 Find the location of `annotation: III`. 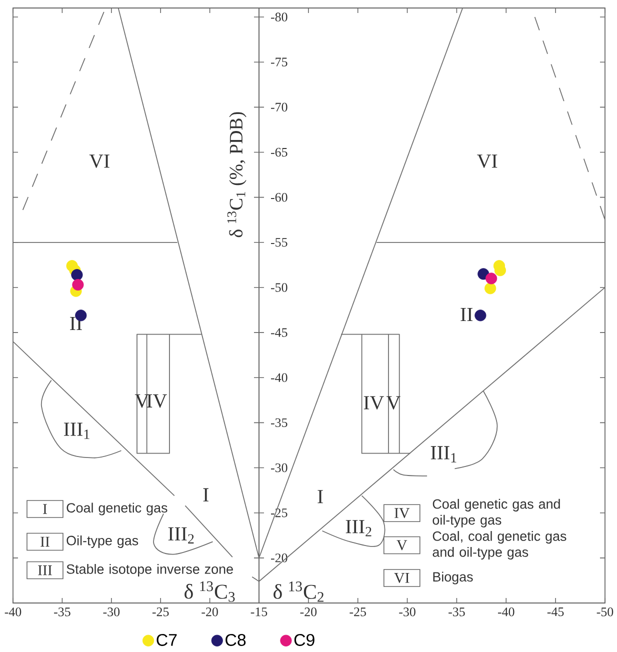

annotation: III is located at coordinates (45, 570).